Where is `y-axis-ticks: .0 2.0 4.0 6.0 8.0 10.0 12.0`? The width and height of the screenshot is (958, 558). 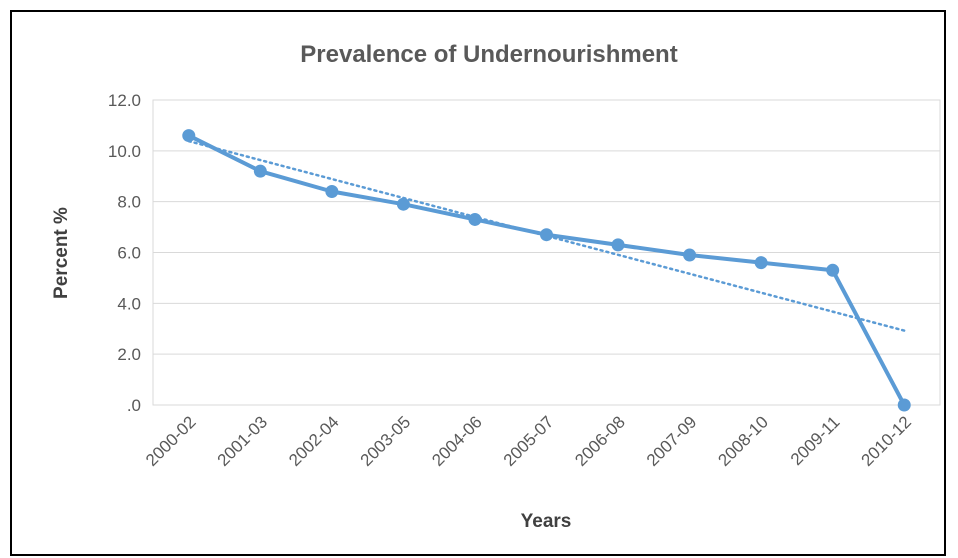
y-axis-ticks: .0 2.0 4.0 6.0 8.0 10.0 12.0 is located at coordinates (124, 253).